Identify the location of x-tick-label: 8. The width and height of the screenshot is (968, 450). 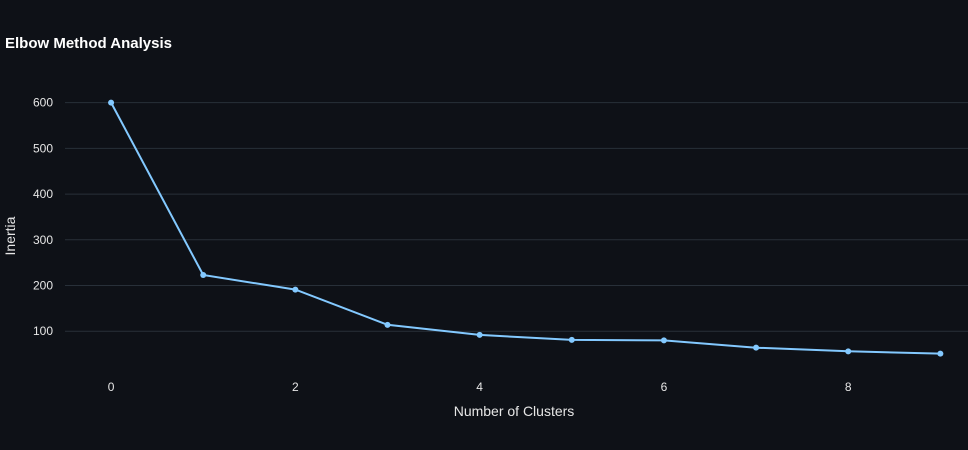
(848, 387).